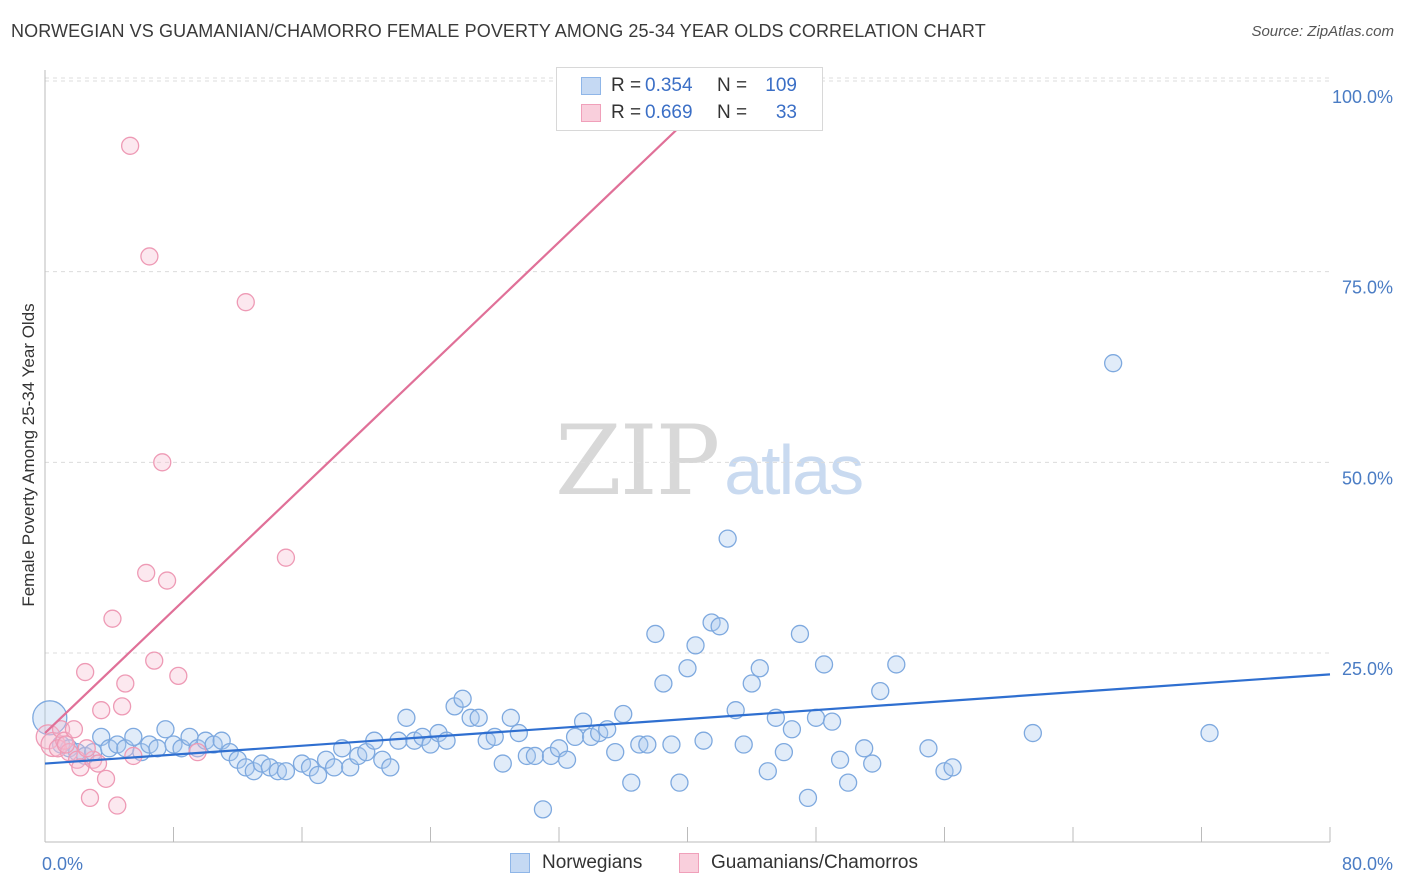 Image resolution: width=1406 pixels, height=892 pixels. I want to click on y-tick-label-25: 25.0%, so click(1367, 669).